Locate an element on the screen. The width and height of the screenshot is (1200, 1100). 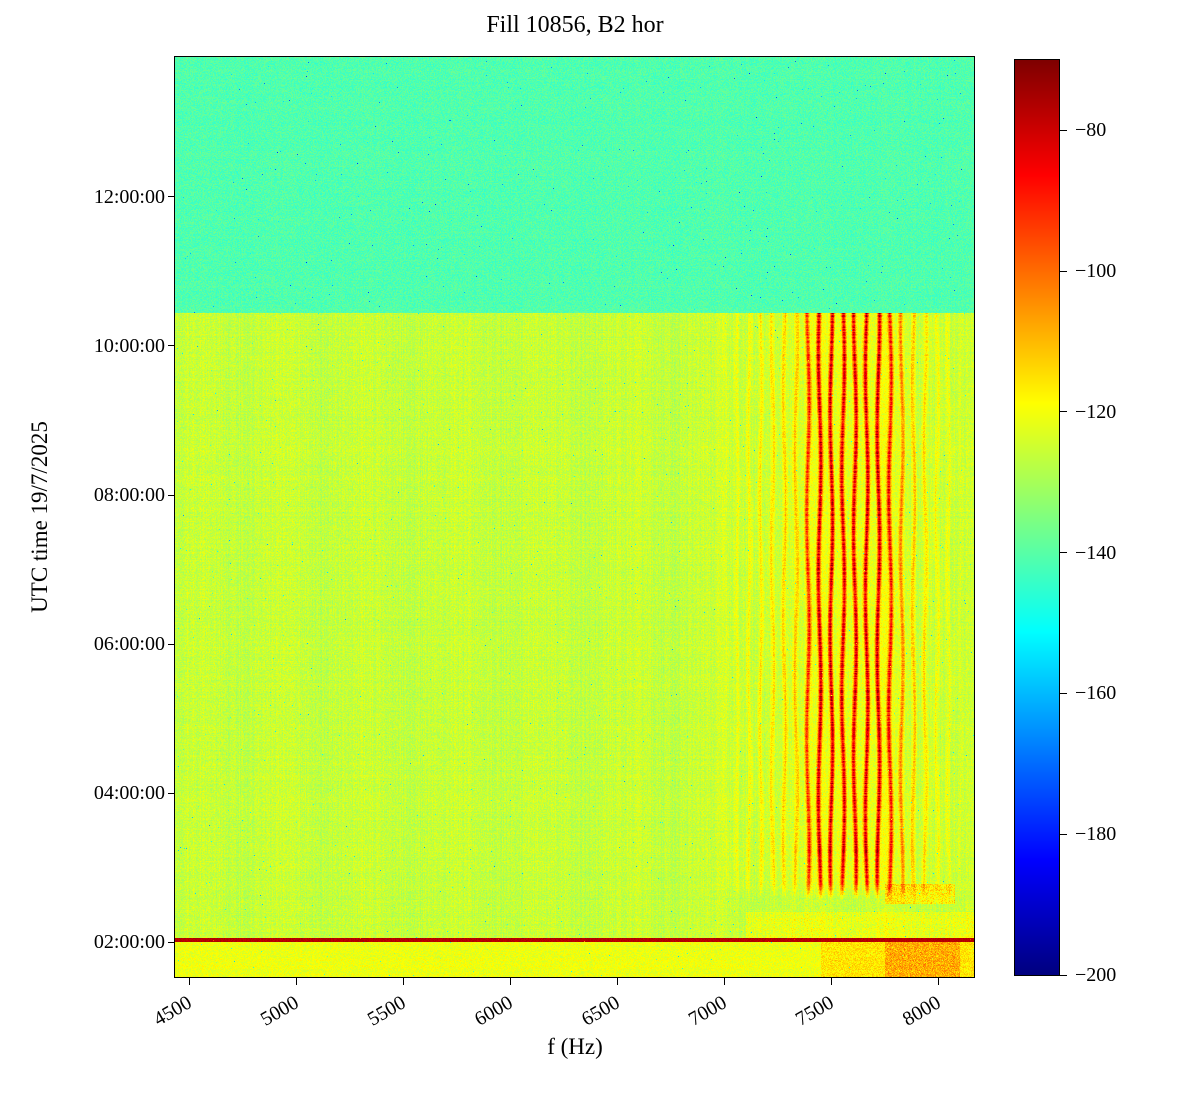
x-axis-label: f (Hz) is located at coordinates (575, 1046).